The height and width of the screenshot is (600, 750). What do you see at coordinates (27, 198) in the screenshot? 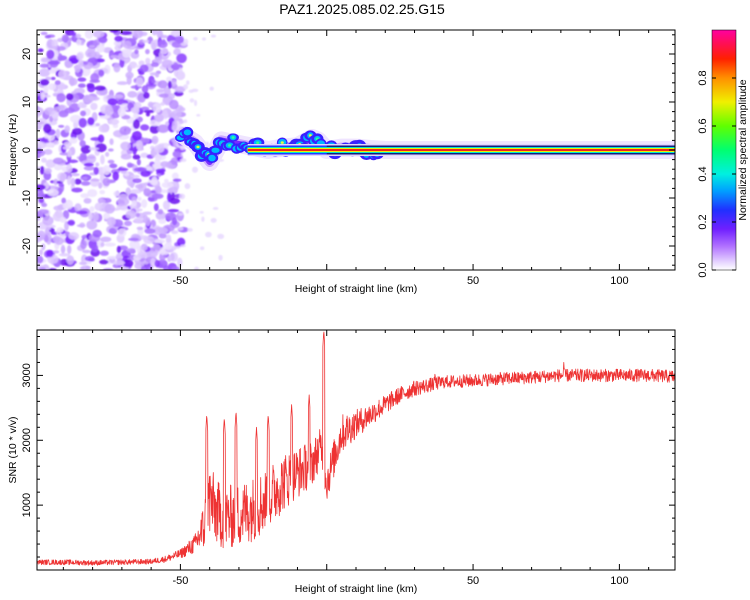
I see `spectrogram-y-tick-label: -10` at bounding box center [27, 198].